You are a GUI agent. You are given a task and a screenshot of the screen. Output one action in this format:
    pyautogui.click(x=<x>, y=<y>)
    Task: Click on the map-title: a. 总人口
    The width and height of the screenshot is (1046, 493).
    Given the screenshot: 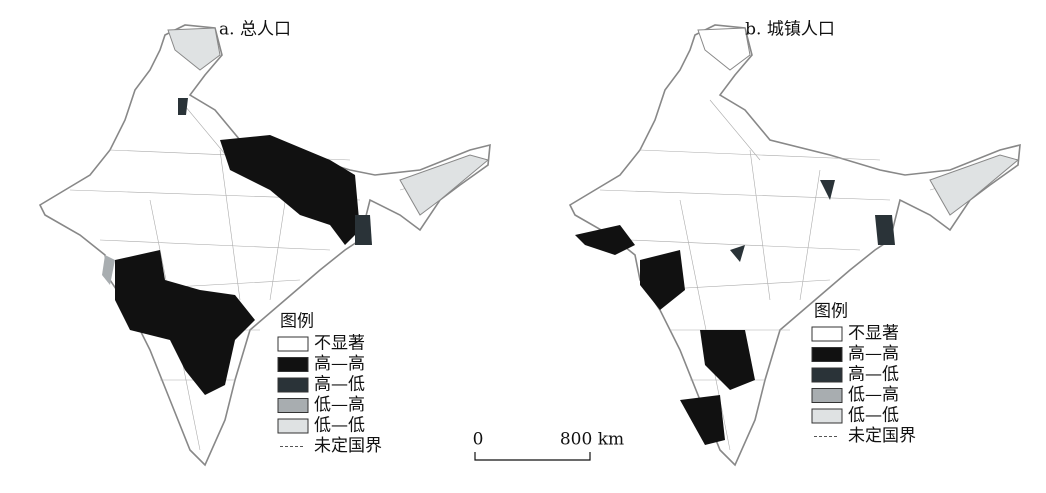 What is the action you would take?
    pyautogui.click(x=255, y=30)
    